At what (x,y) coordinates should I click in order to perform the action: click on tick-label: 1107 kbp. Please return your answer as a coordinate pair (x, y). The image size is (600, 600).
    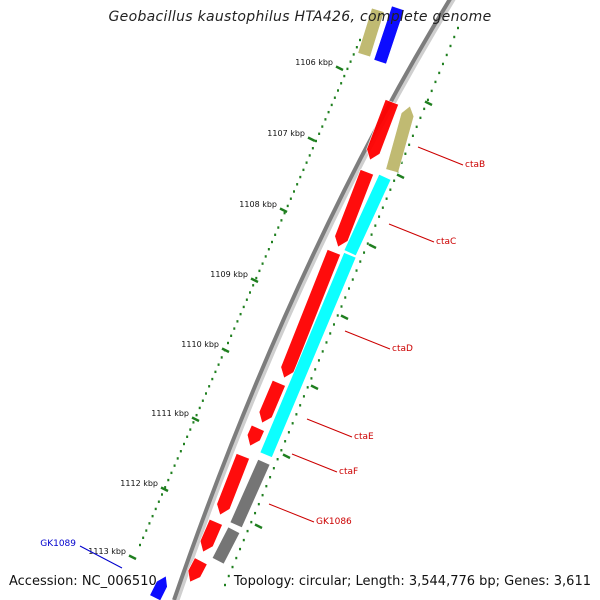
    Looking at the image, I should click on (286, 133).